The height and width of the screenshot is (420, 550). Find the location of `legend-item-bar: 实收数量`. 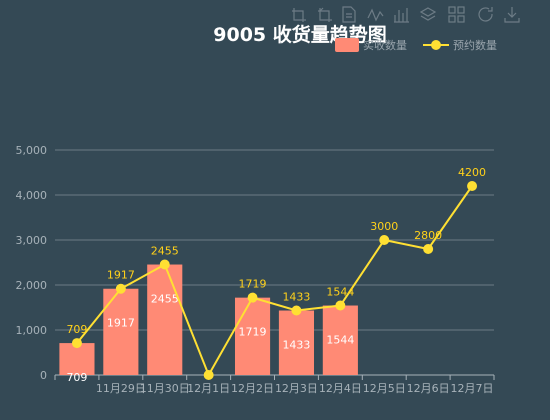

legend-item-bar: 实收数量 is located at coordinates (371, 45).